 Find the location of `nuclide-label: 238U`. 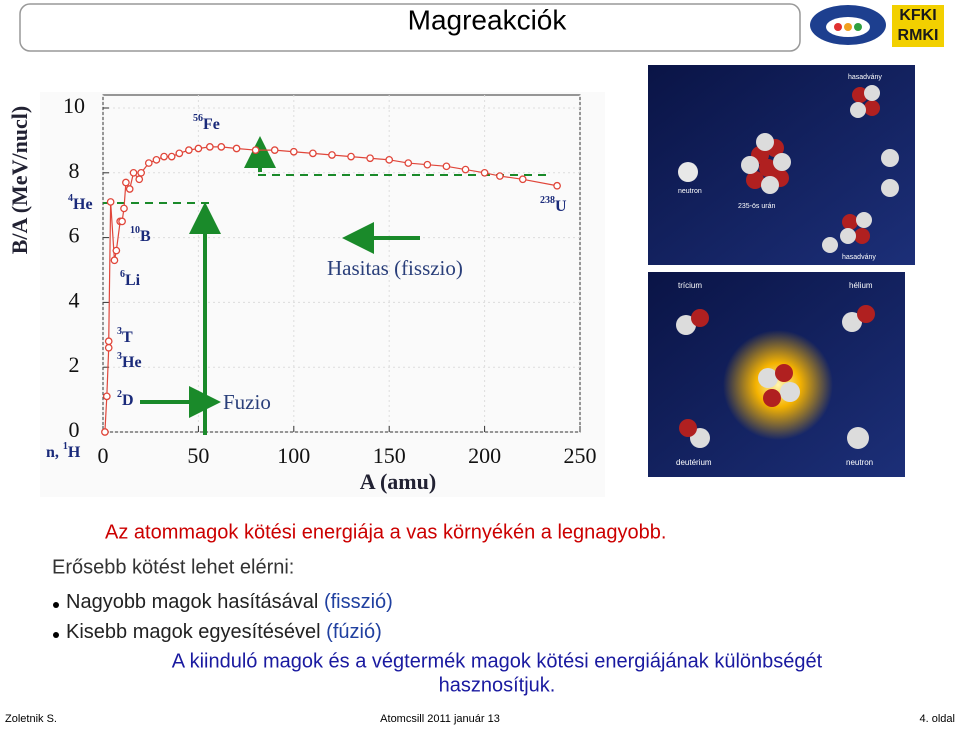

nuclide-label: 238U is located at coordinates (553, 204).